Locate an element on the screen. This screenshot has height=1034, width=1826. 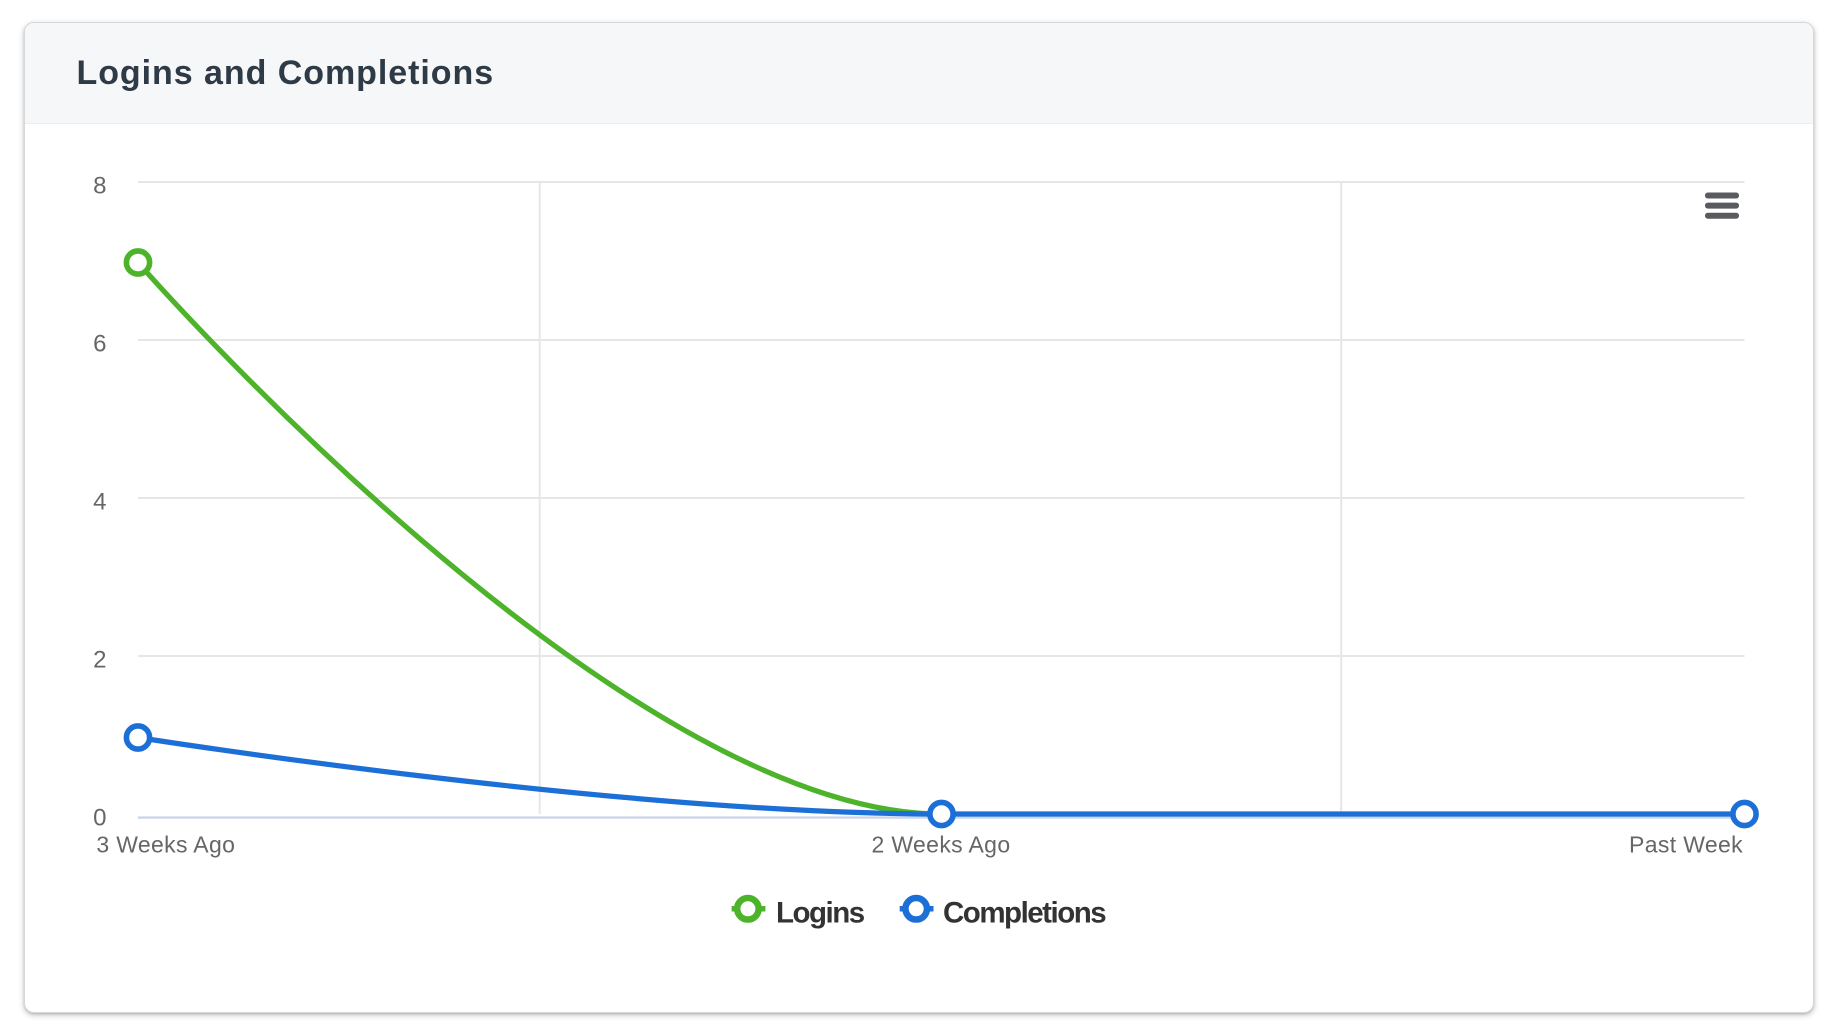
svg-text: 6 is located at coordinates (99, 344).